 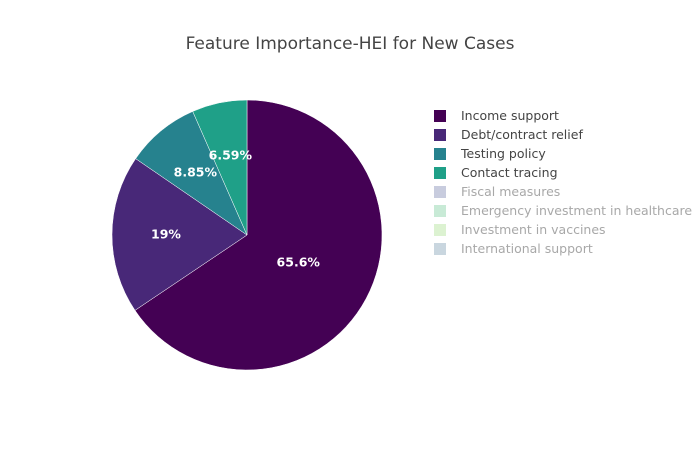 I want to click on chart-title: Feature Importance-HEI for New Cases, so click(x=350, y=44).